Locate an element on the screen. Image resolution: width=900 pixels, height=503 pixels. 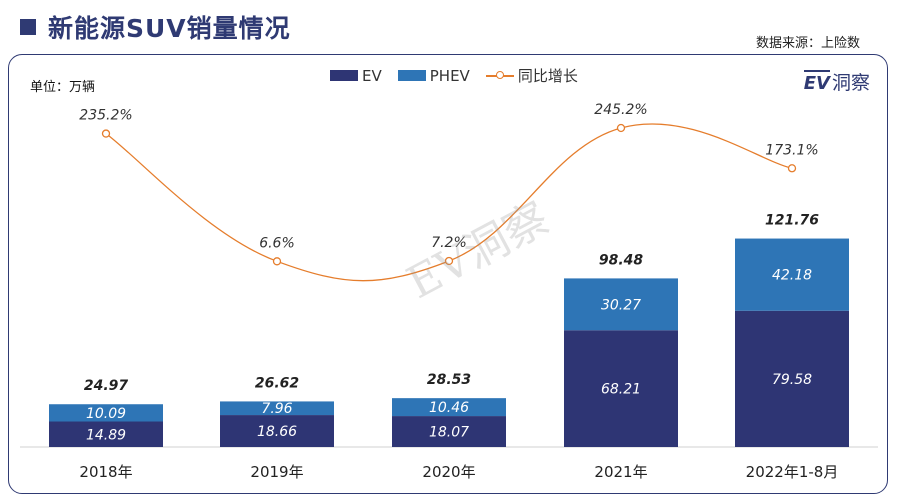
data-label-ev: 18.07 is located at coordinates (449, 433).